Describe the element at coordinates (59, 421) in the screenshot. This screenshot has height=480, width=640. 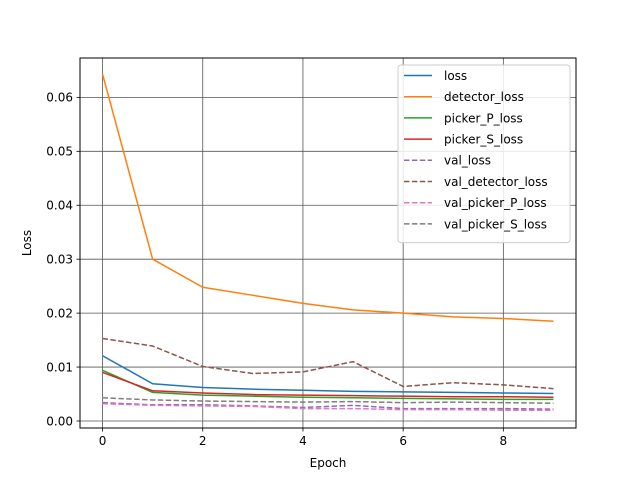
I see `y-tick-label: 0.00` at that location.